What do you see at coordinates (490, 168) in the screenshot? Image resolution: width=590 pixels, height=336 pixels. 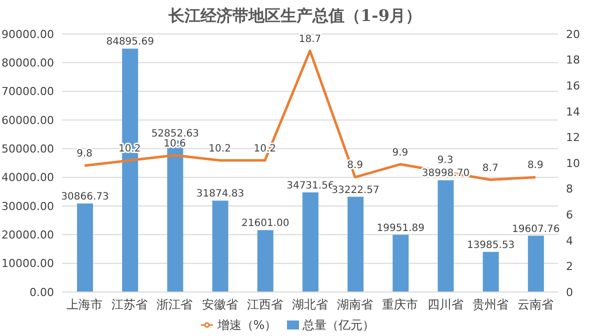 I see `data-label: 8.7` at bounding box center [490, 168].